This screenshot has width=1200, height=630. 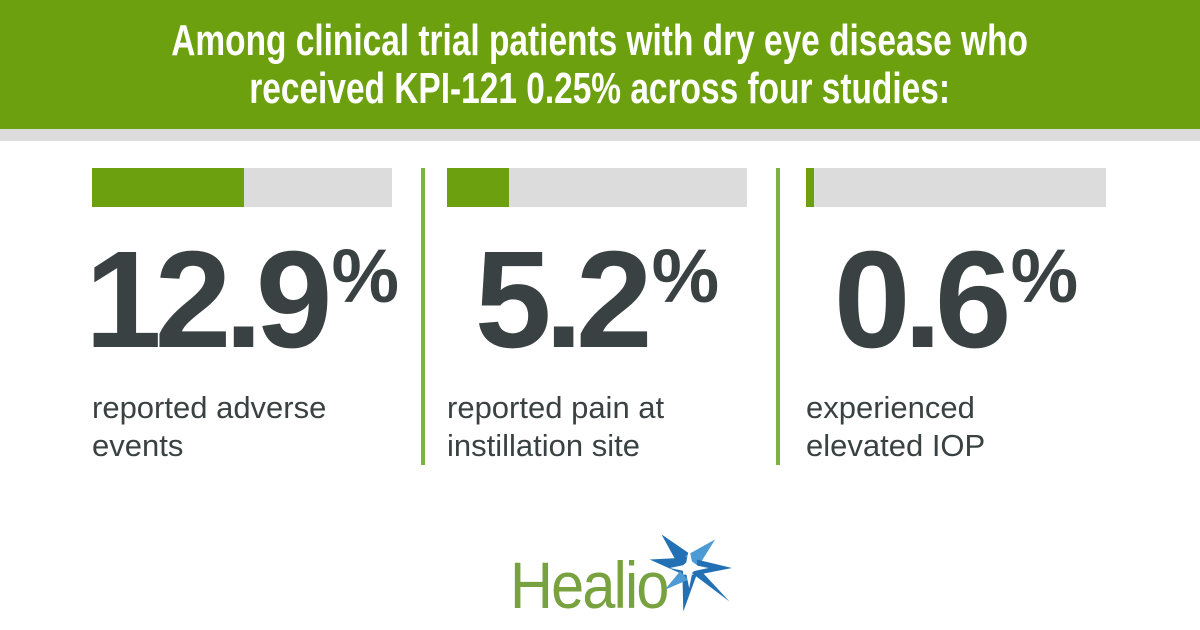 What do you see at coordinates (896, 426) in the screenshot?
I see `stat-caption: experienced elevated IOP` at bounding box center [896, 426].